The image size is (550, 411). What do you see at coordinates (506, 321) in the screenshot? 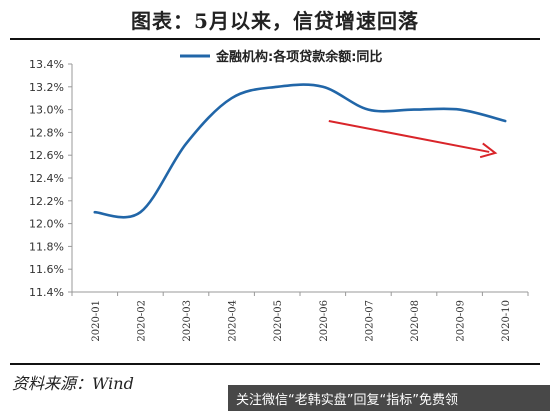
I see `x-tick-label: 2020-10` at bounding box center [506, 321].